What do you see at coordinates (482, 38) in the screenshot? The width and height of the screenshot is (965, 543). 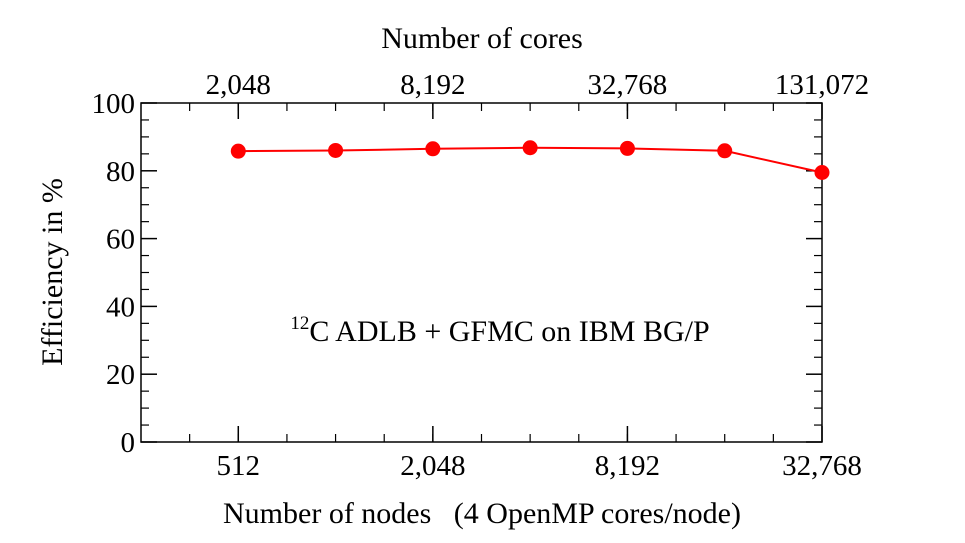 I see `top-axis-title: Number of cores` at bounding box center [482, 38].